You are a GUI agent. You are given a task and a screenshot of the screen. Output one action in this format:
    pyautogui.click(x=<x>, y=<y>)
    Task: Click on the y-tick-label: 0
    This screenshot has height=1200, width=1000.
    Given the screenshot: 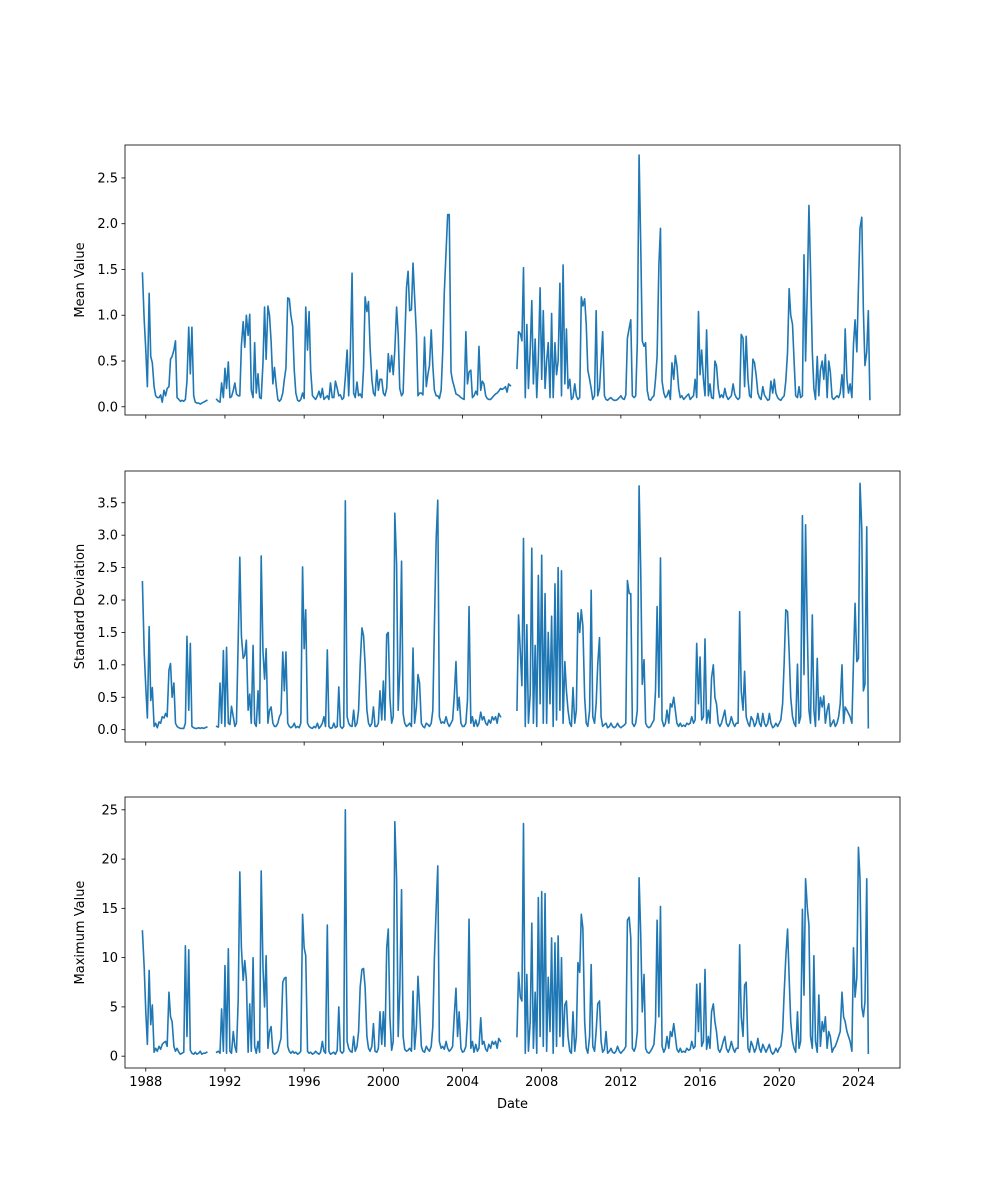 What is the action you would take?
    pyautogui.click(x=114, y=1057)
    